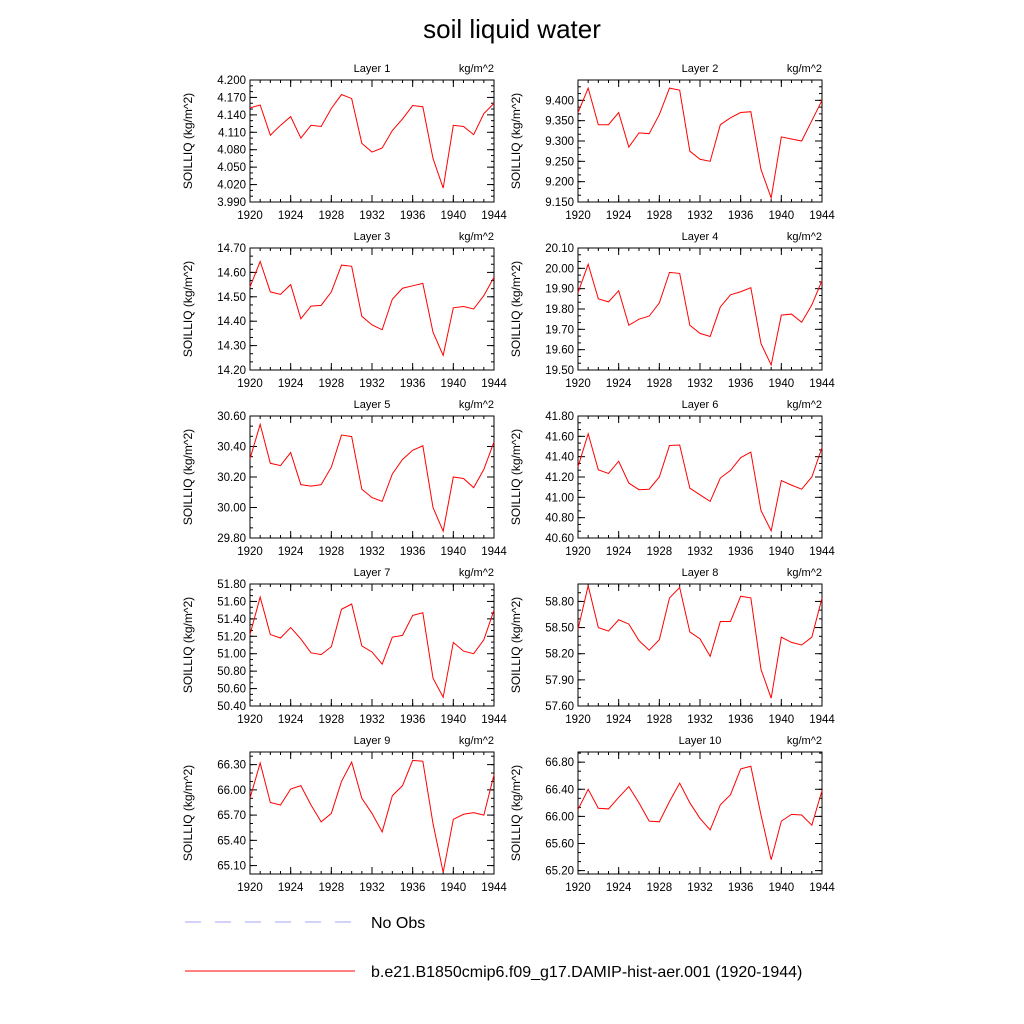 The image size is (1024, 1024). Describe the element at coordinates (231, 81) in the screenshot. I see `y-tick-label: 4.200` at that location.